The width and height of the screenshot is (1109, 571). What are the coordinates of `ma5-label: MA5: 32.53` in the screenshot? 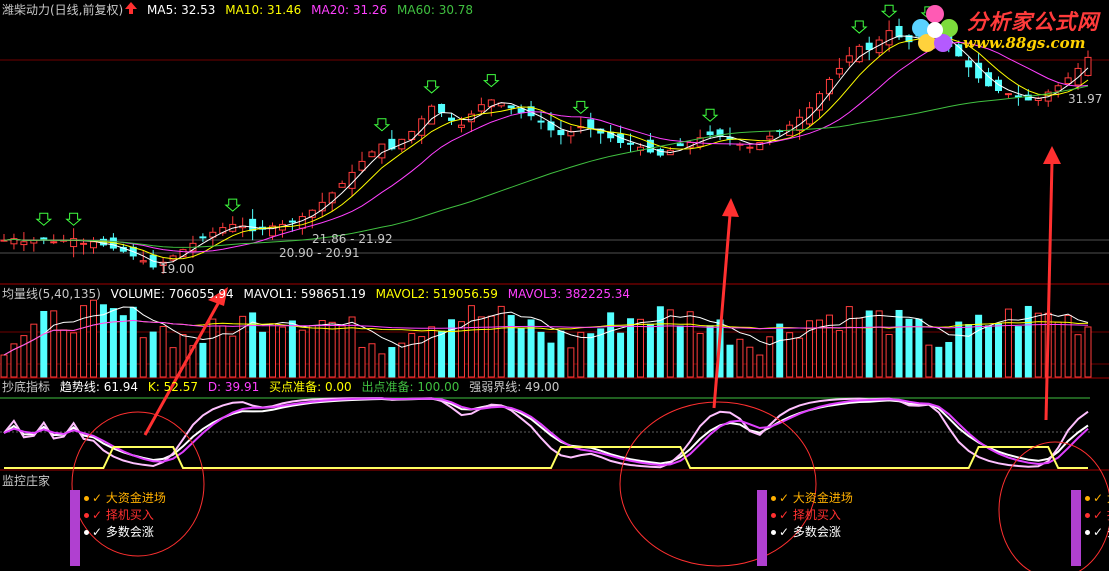 It's located at (181, 10).